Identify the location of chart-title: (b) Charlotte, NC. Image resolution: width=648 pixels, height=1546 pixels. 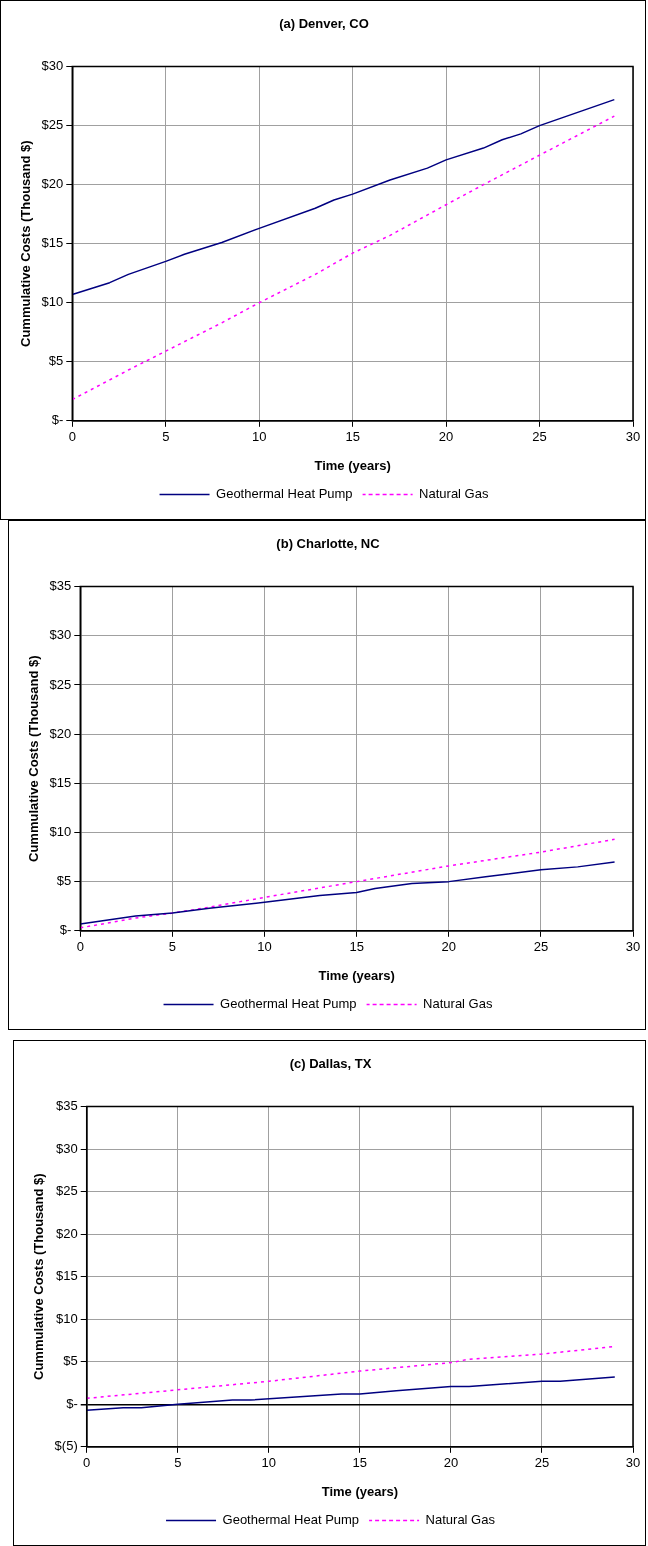
(328, 544).